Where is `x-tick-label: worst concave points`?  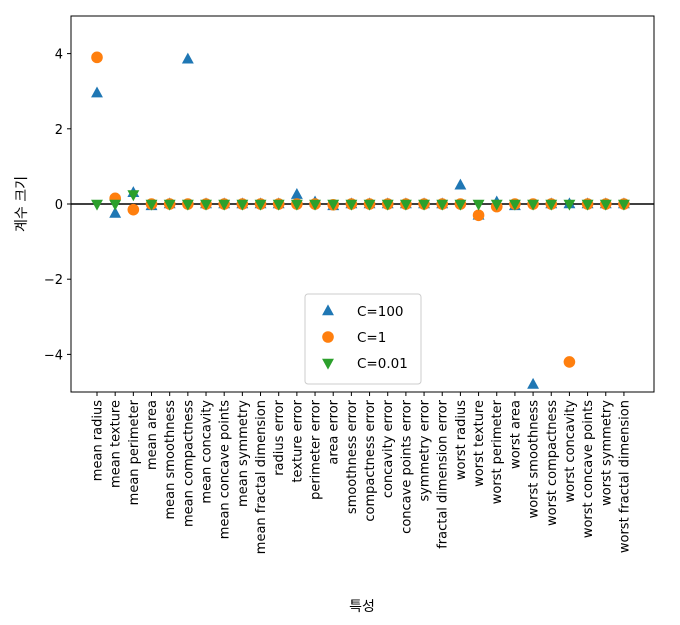
x-tick-label: worst concave points is located at coordinates (588, 469).